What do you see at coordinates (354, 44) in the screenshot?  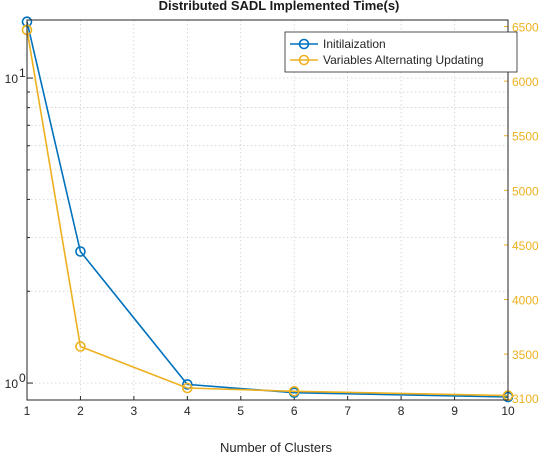 I see `legend-label-initialization: Initilaization` at bounding box center [354, 44].